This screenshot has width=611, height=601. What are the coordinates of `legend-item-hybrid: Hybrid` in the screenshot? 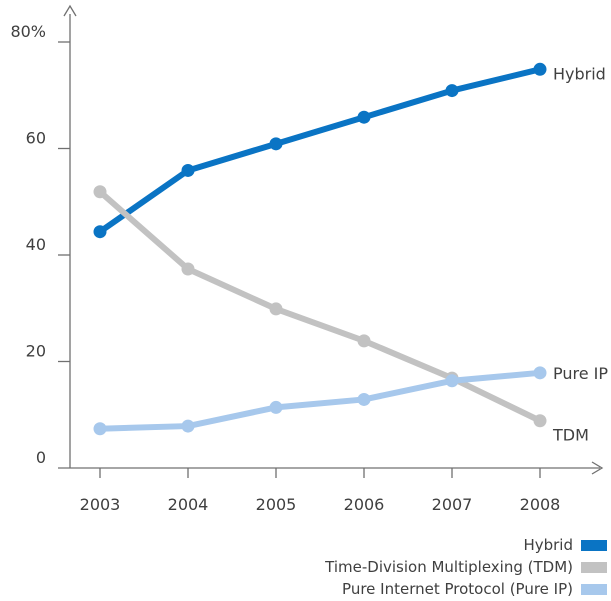 It's located at (397, 545).